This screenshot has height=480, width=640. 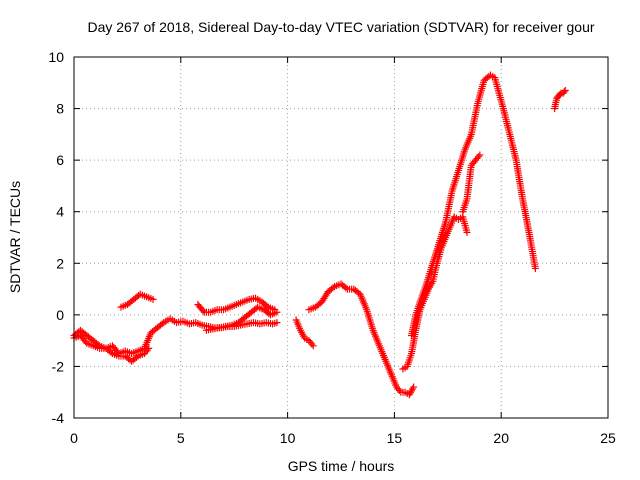 What do you see at coordinates (181, 438) in the screenshot?
I see `x-tick-label: 5` at bounding box center [181, 438].